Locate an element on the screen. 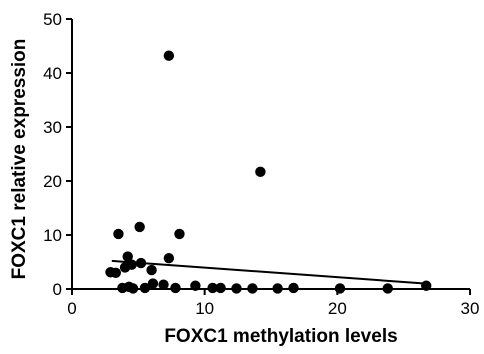  y-tick-label: 10 is located at coordinates (52, 235).